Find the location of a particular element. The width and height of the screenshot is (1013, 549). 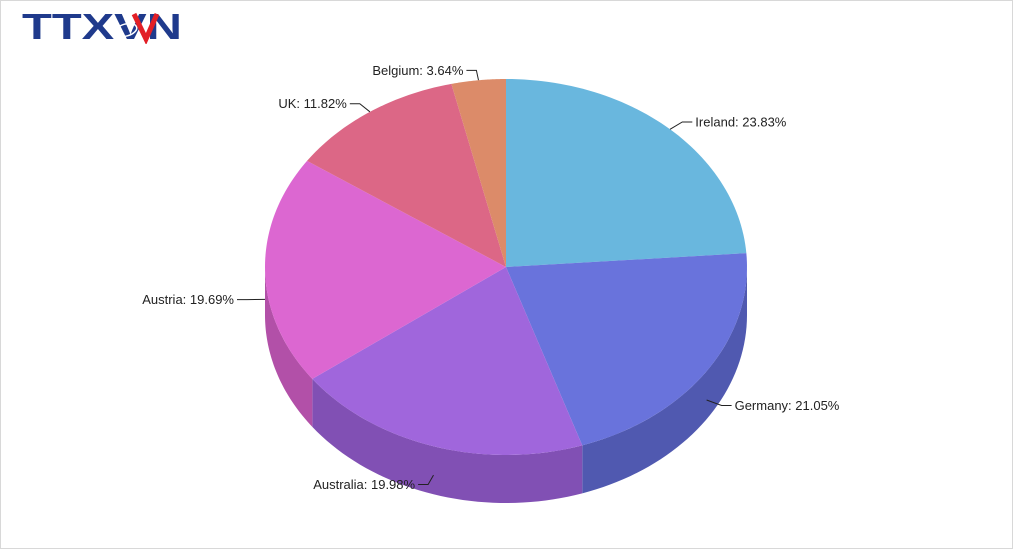

slice-belgium is located at coordinates (478, 173).